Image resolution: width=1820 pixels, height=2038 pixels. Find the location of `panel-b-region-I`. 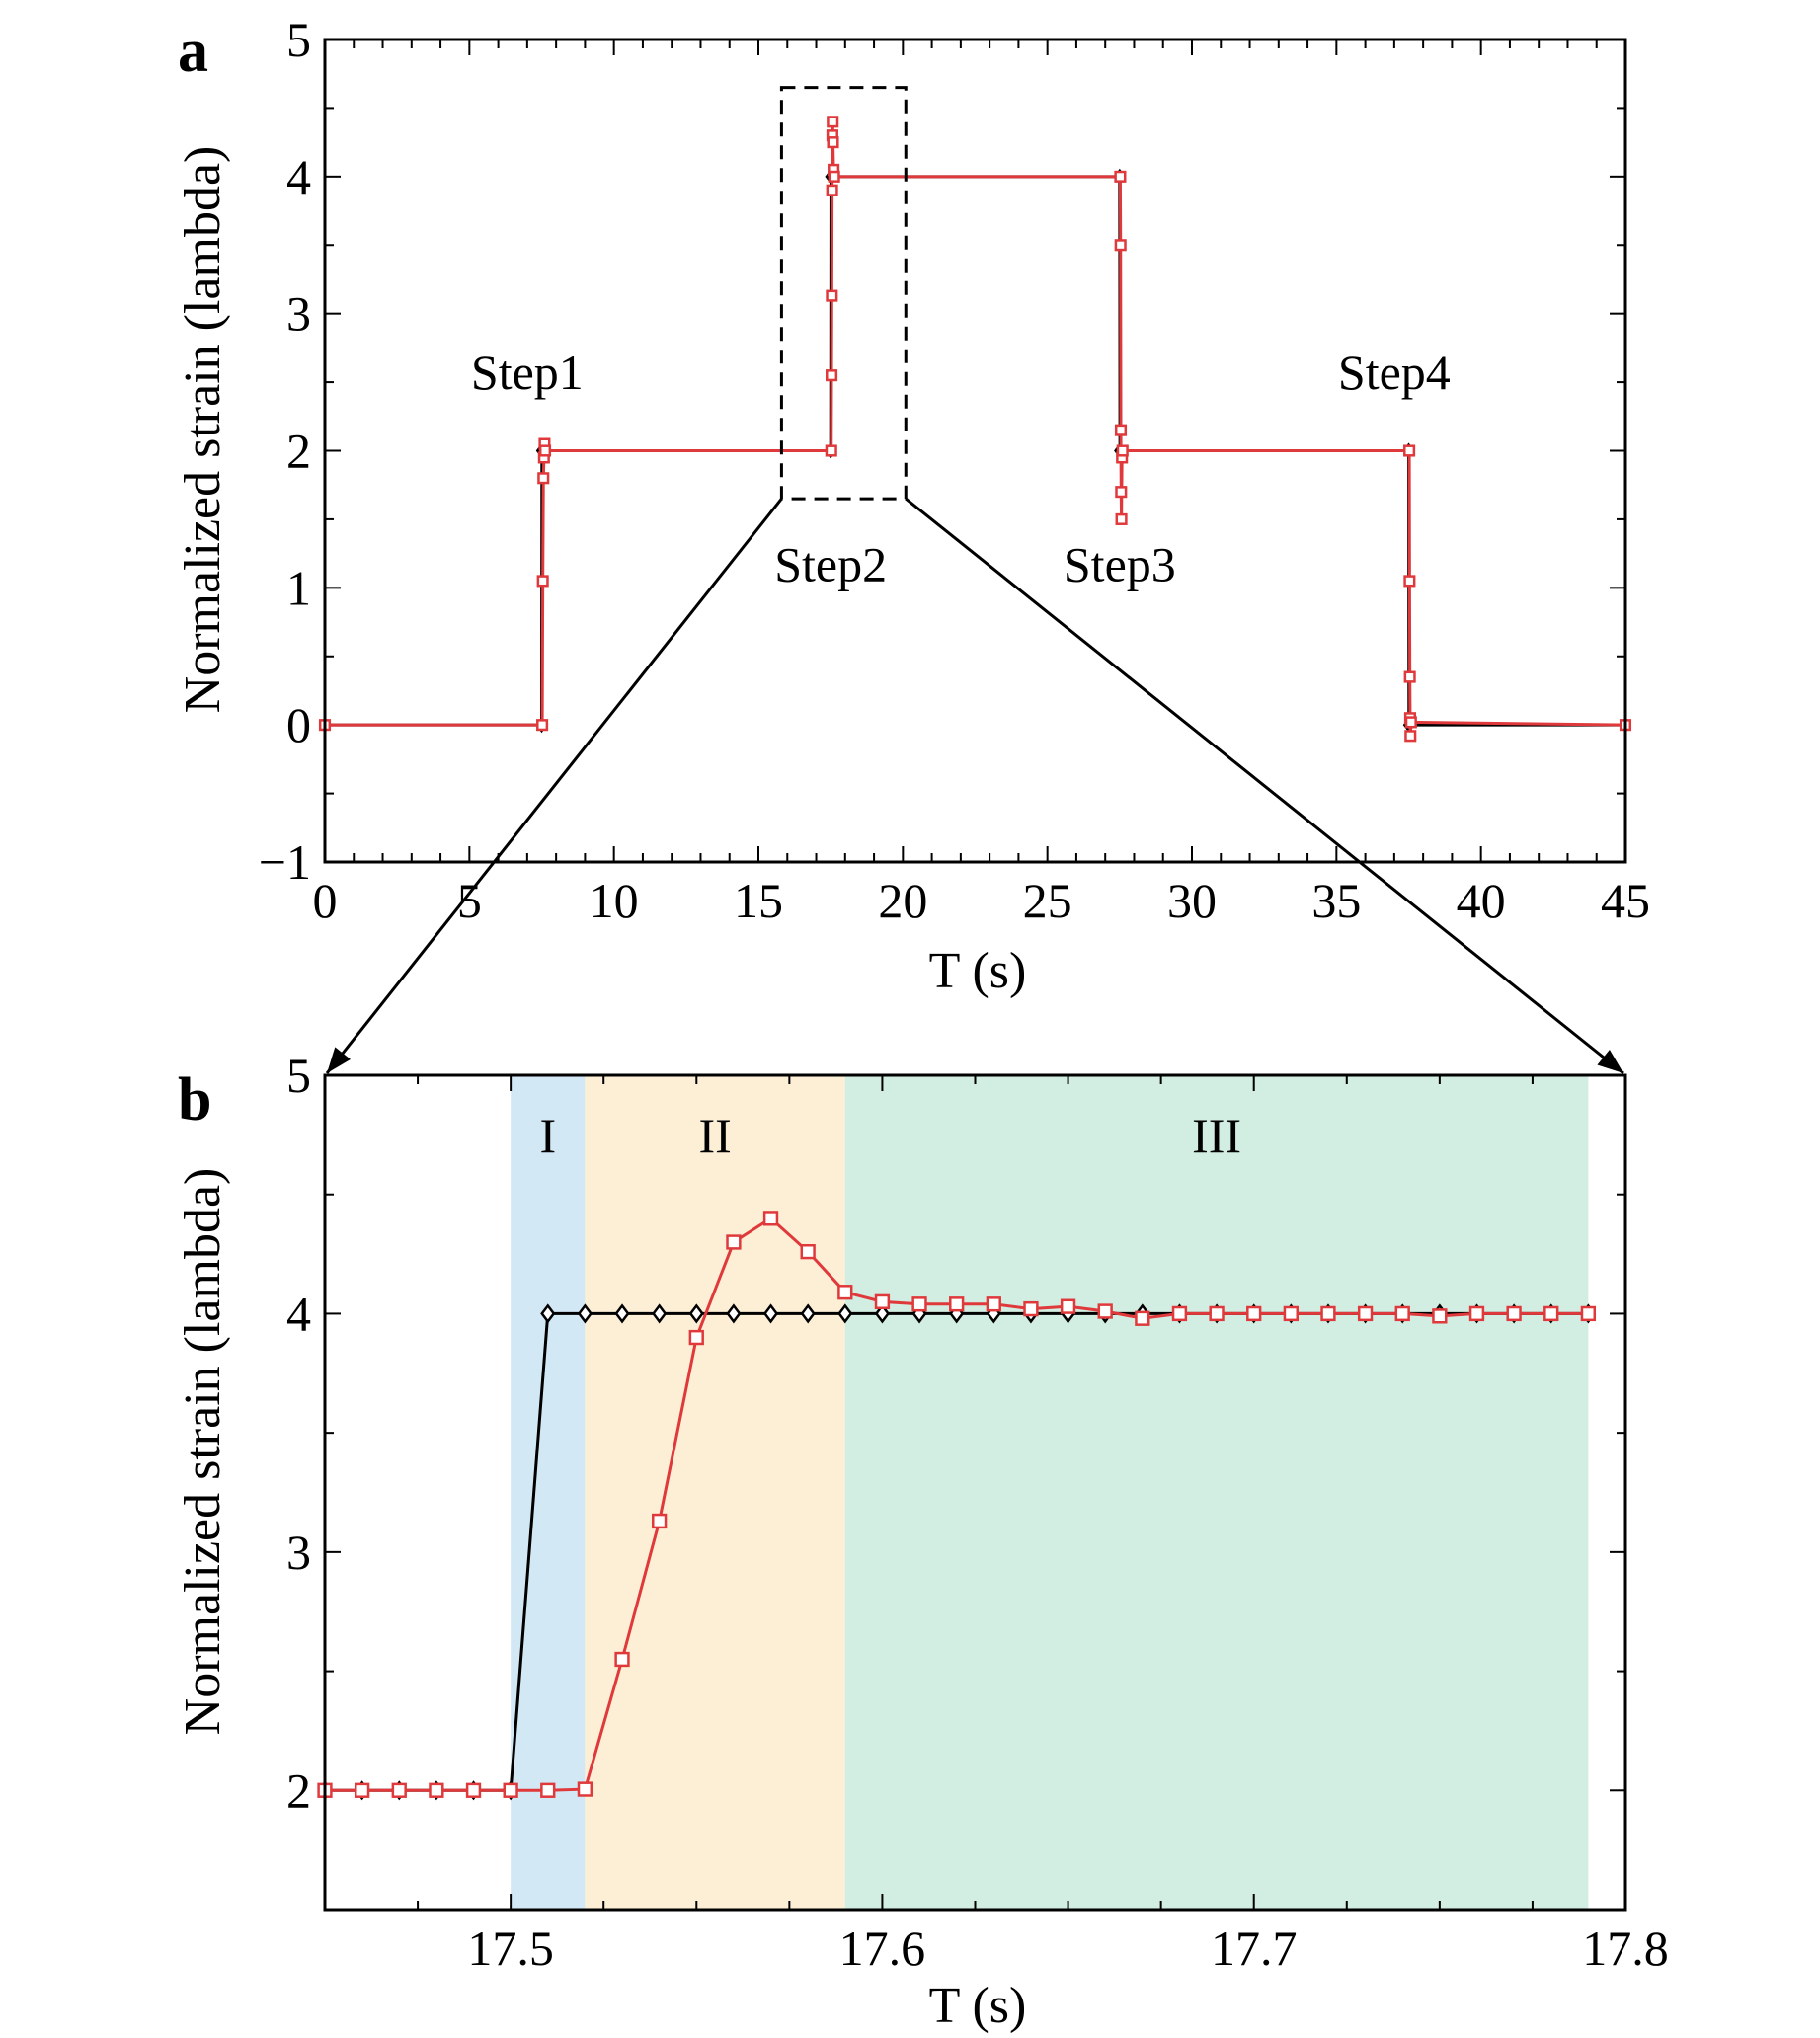

panel-b-region-I is located at coordinates (548, 1492).